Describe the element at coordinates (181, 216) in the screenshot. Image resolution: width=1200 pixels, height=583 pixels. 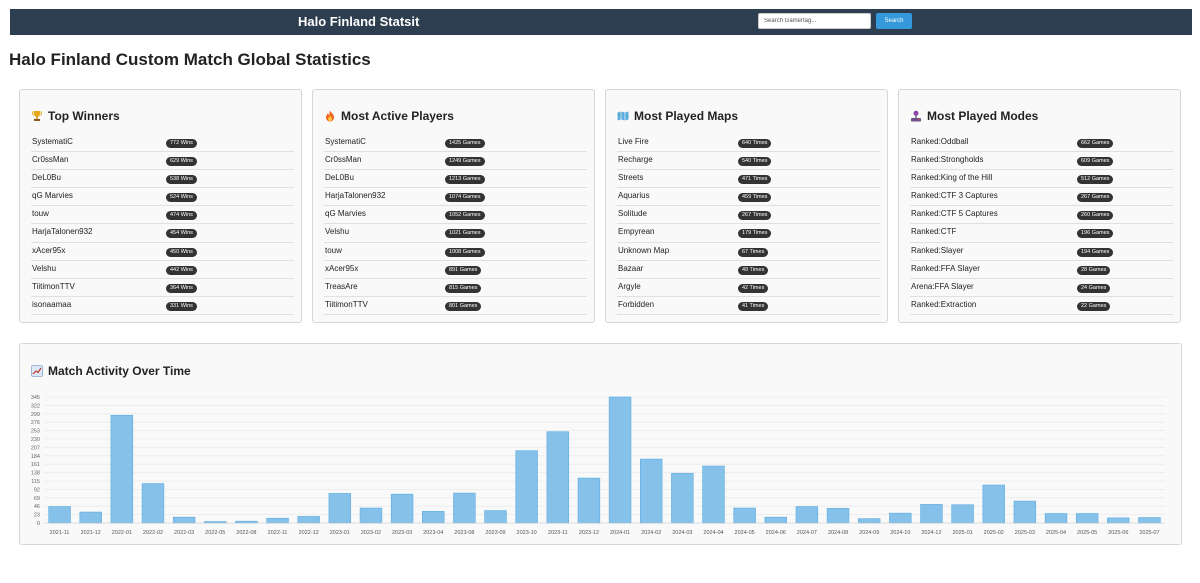
I see `count-badge: 474 Wins` at that location.